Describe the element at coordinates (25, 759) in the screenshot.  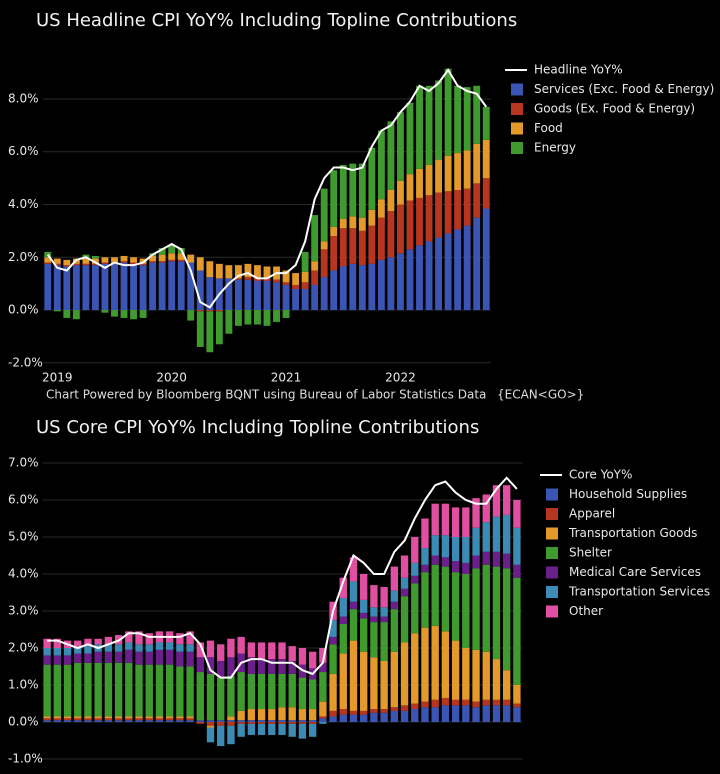
I see `y-tick-label: -1.0%` at that location.